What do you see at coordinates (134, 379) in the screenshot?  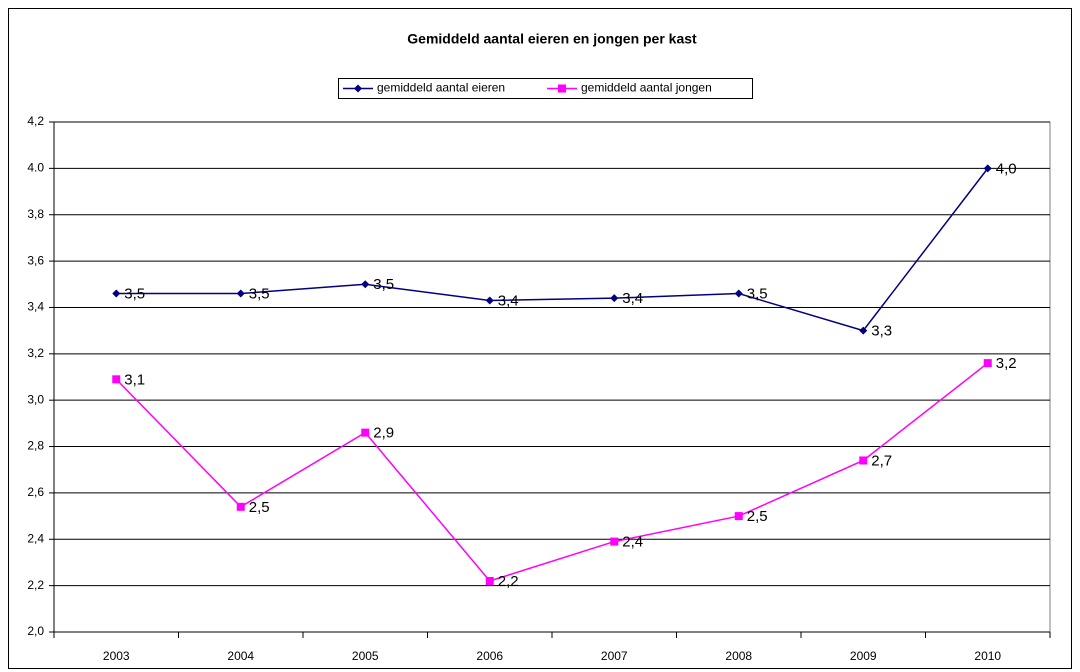 I see `data-label: 3,1` at bounding box center [134, 379].